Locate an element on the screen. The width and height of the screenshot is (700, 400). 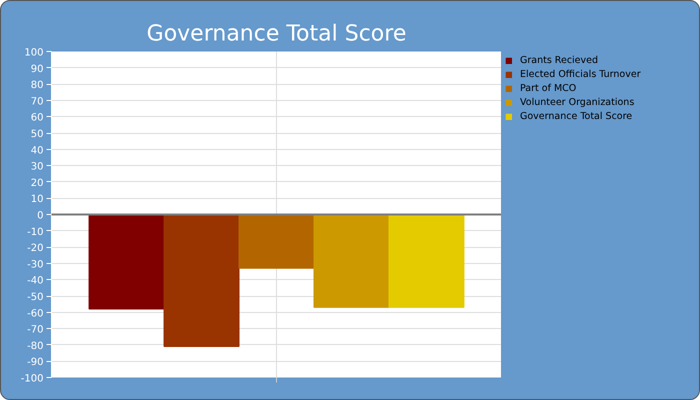
y-tick-label: 20 is located at coordinates (37, 183).